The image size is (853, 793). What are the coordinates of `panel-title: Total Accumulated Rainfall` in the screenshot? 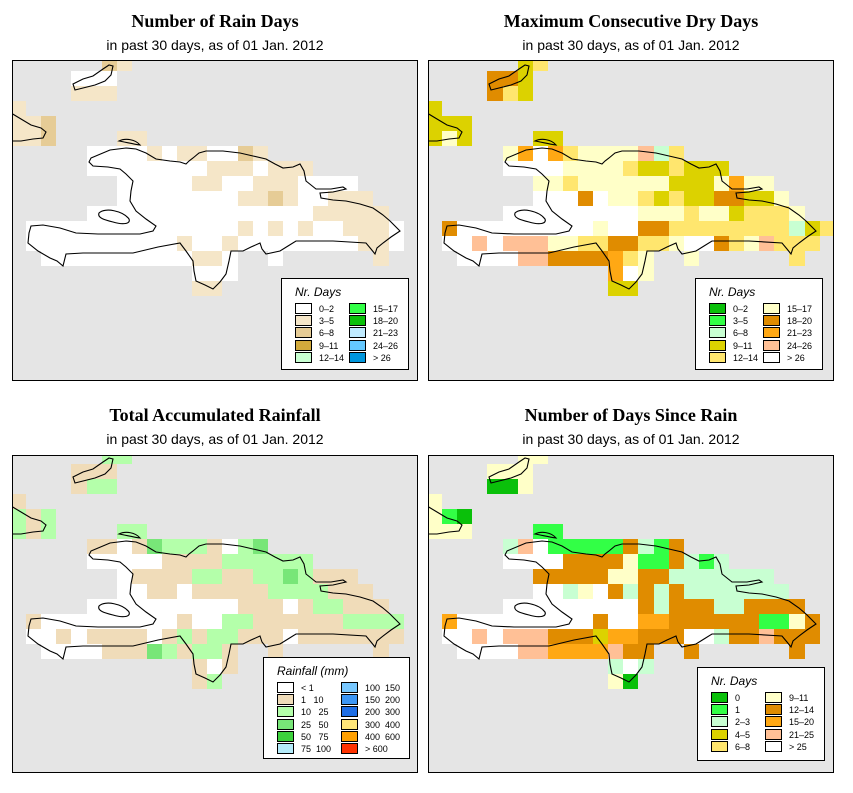 It's located at (215, 415).